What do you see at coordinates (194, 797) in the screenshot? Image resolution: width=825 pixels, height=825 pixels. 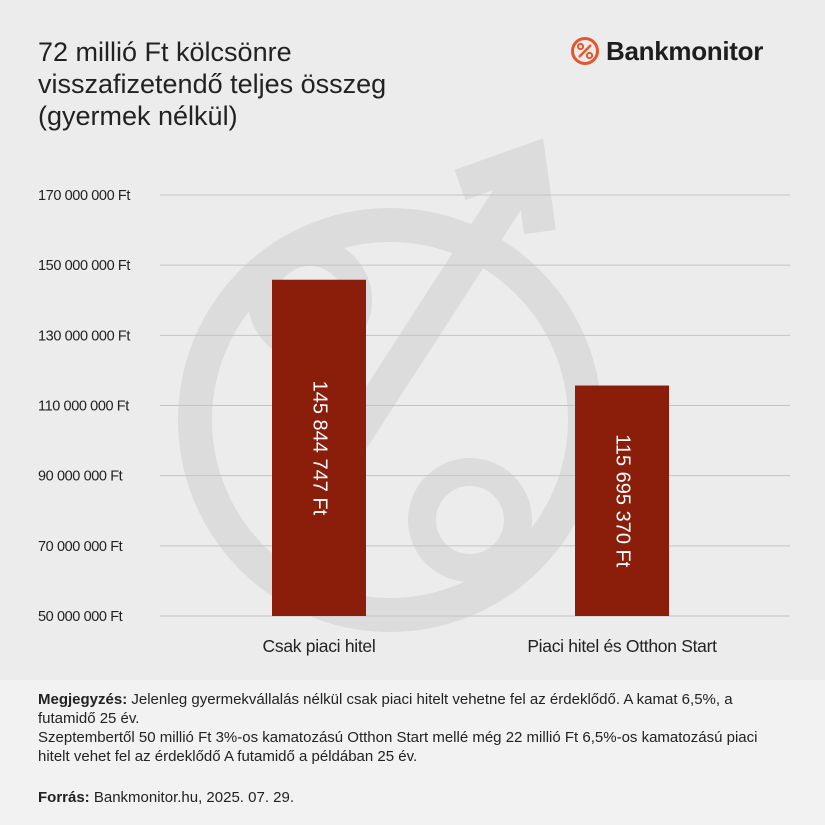 I see `source-text: Bankmonitor.hu, 2025. 07. 29.` at bounding box center [194, 797].